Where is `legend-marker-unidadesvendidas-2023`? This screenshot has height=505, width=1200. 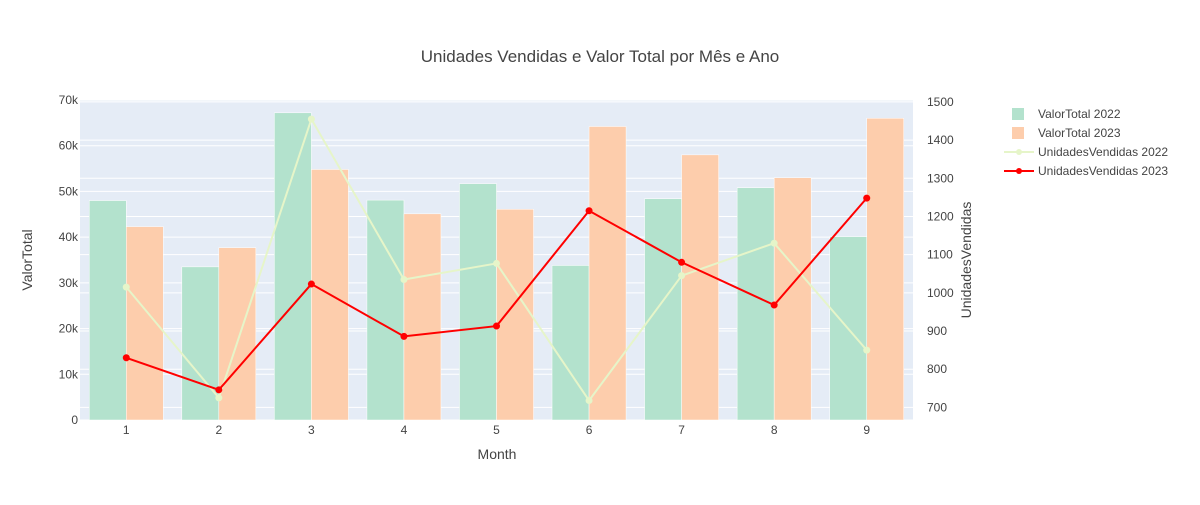
legend-marker-unidadesvendidas-2023 is located at coordinates (1019, 171).